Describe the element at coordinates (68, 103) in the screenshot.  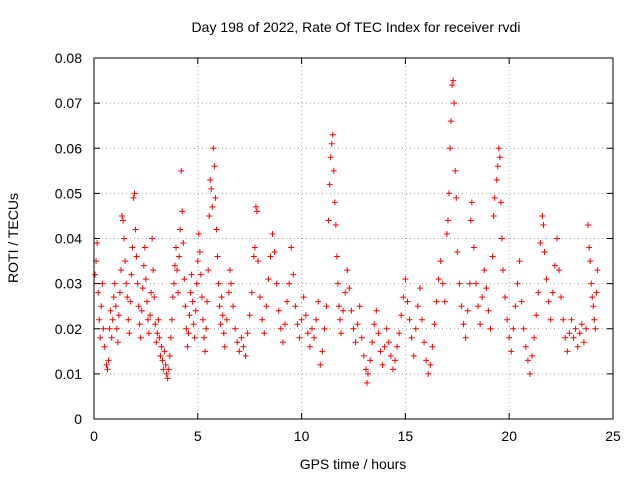
I see `y-tick-label: 0.07` at that location.